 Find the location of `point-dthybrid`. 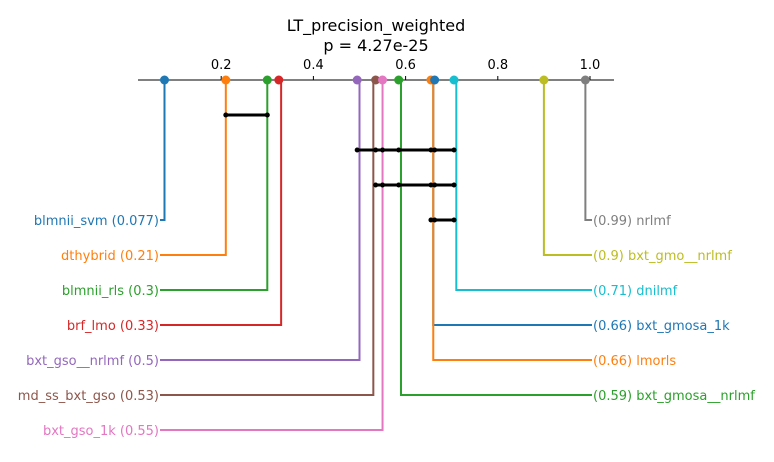

point-dthybrid is located at coordinates (226, 80).